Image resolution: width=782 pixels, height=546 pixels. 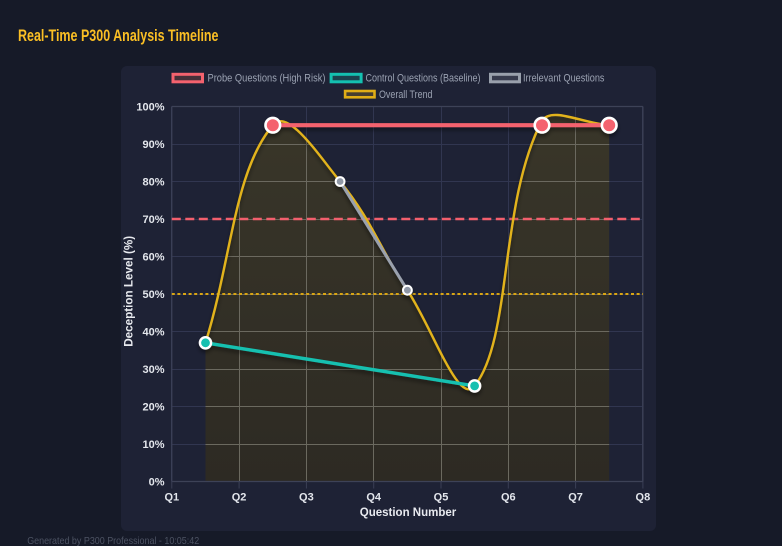 I want to click on svg-text: 20%, so click(x=153, y=407).